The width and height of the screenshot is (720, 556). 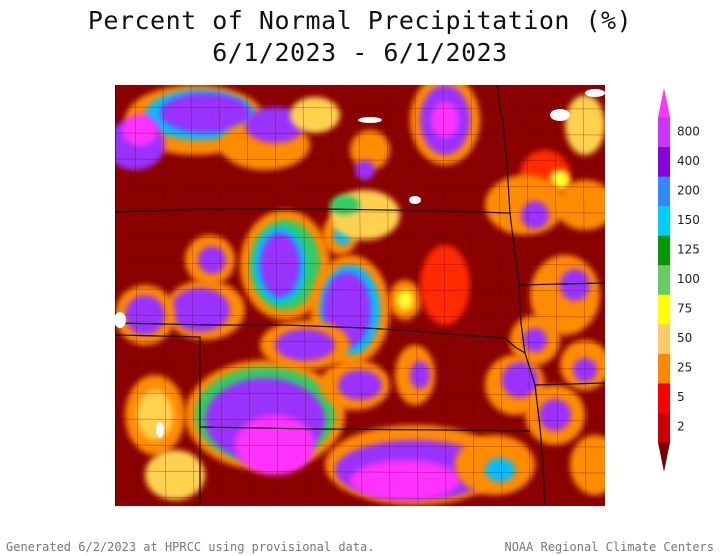 I want to click on legend-label: 100, so click(x=688, y=279).